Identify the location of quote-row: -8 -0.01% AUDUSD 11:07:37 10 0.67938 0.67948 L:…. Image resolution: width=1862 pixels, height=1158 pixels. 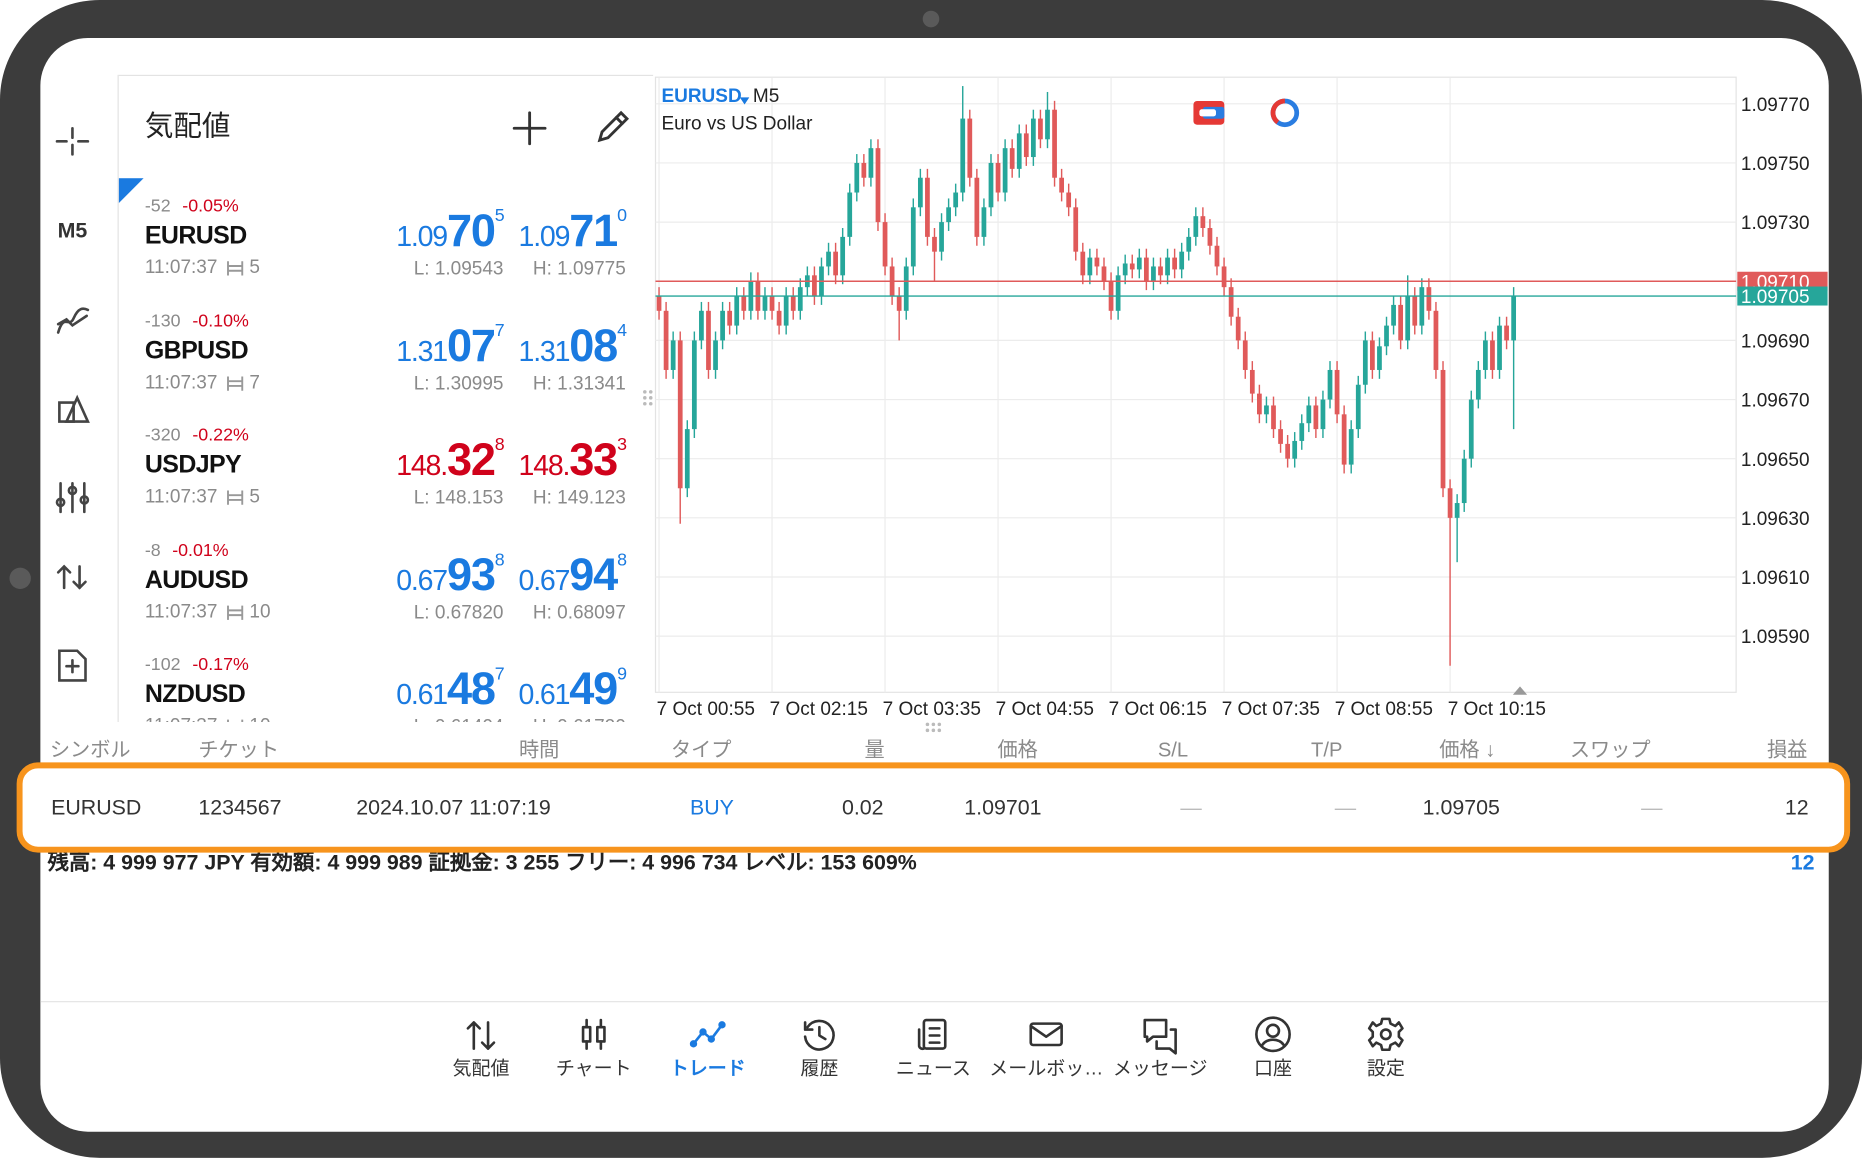
(386, 596).